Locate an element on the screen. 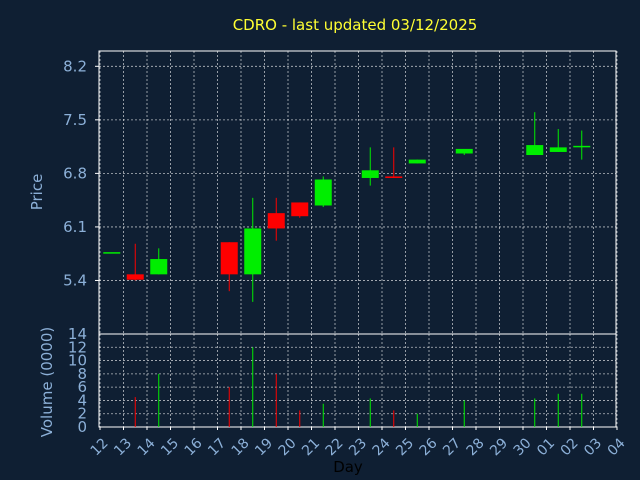  volume-tick-label: 6 is located at coordinates (82, 387).